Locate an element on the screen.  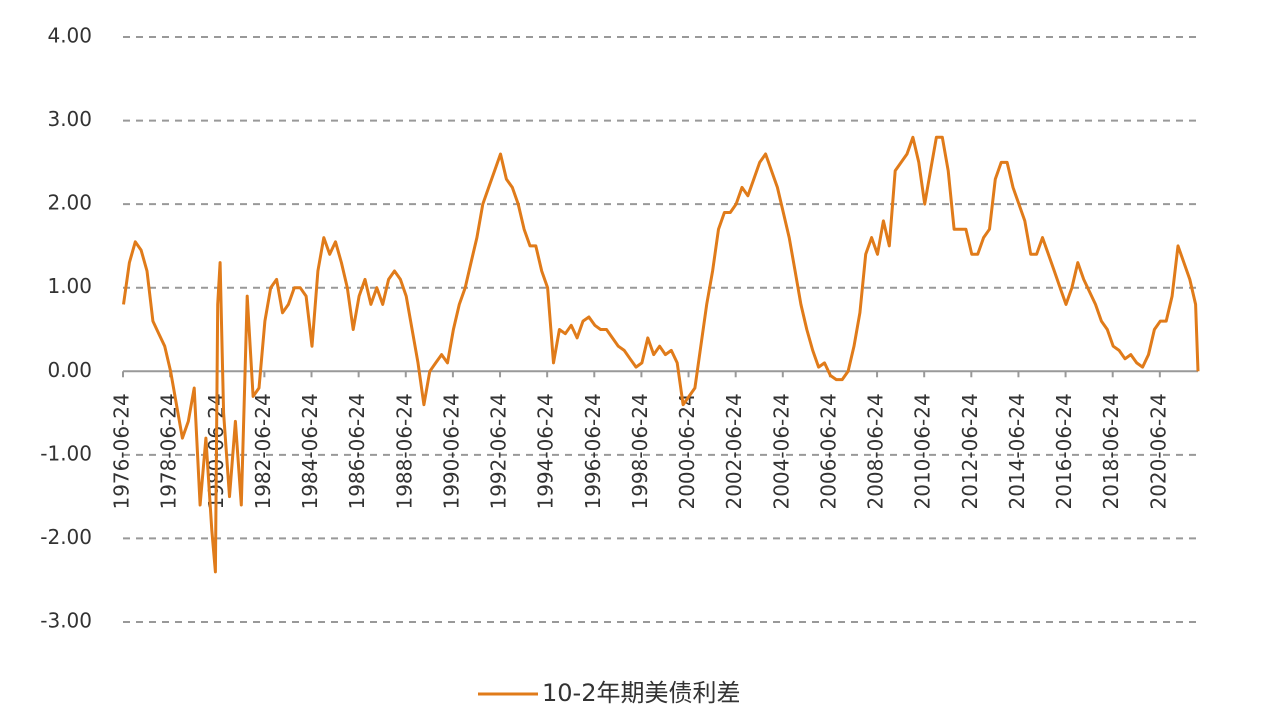
x-tick-label: 2014-06-24 is located at coordinates (1017, 451).